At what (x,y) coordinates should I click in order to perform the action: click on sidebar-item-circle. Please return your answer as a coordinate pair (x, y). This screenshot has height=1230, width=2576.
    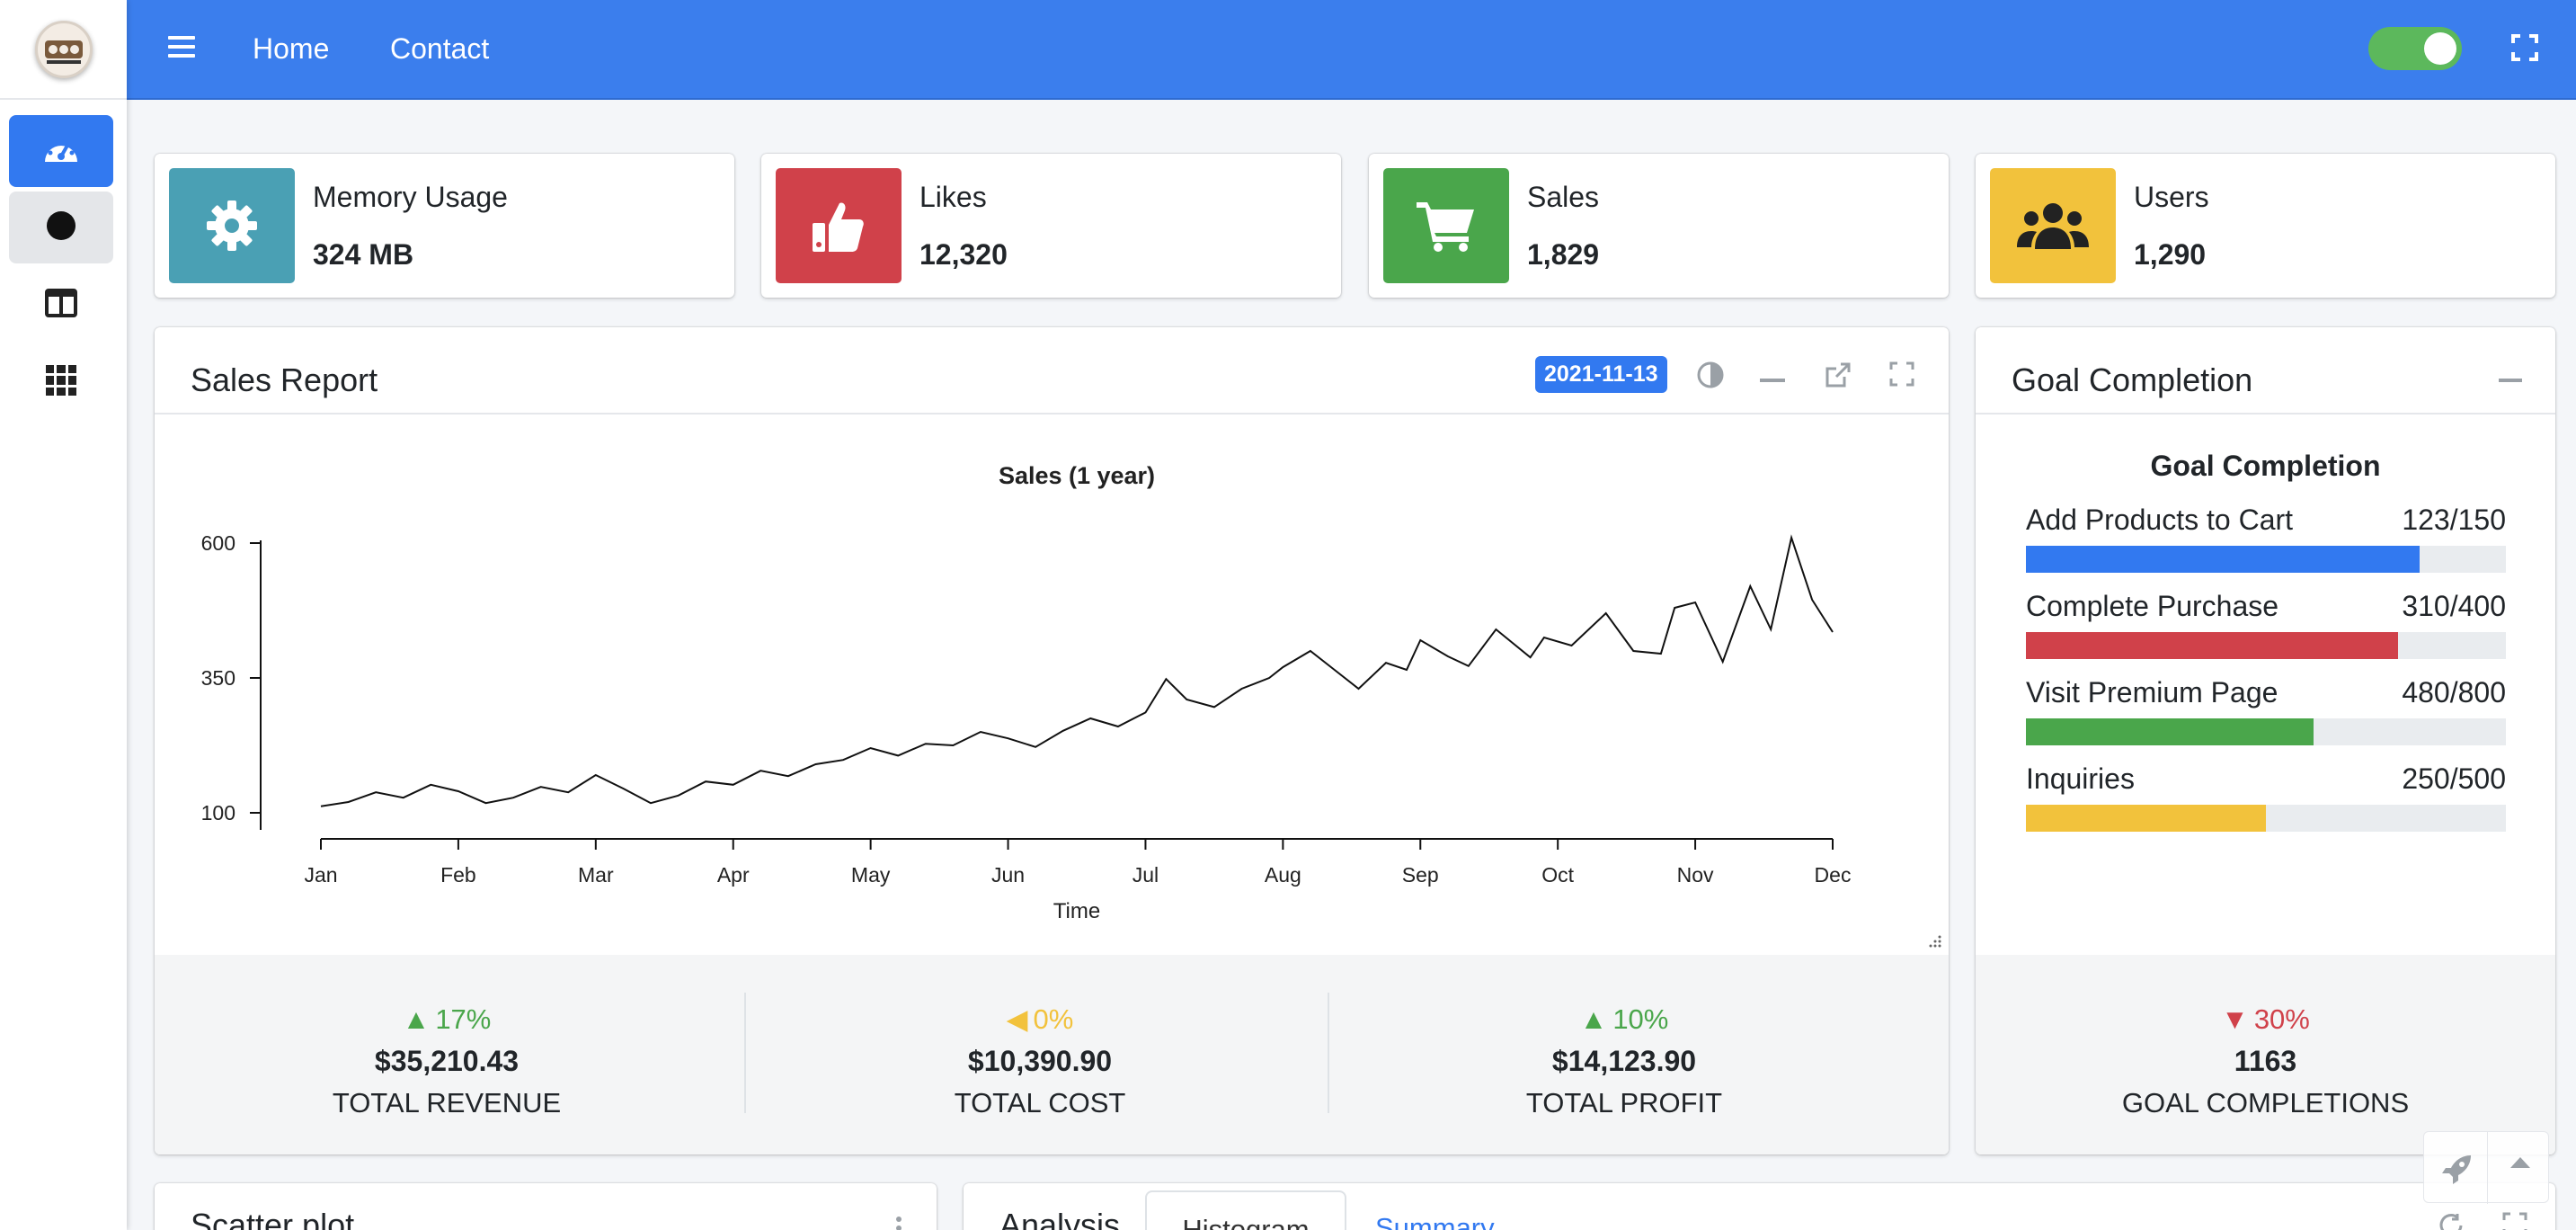
    Looking at the image, I should click on (61, 228).